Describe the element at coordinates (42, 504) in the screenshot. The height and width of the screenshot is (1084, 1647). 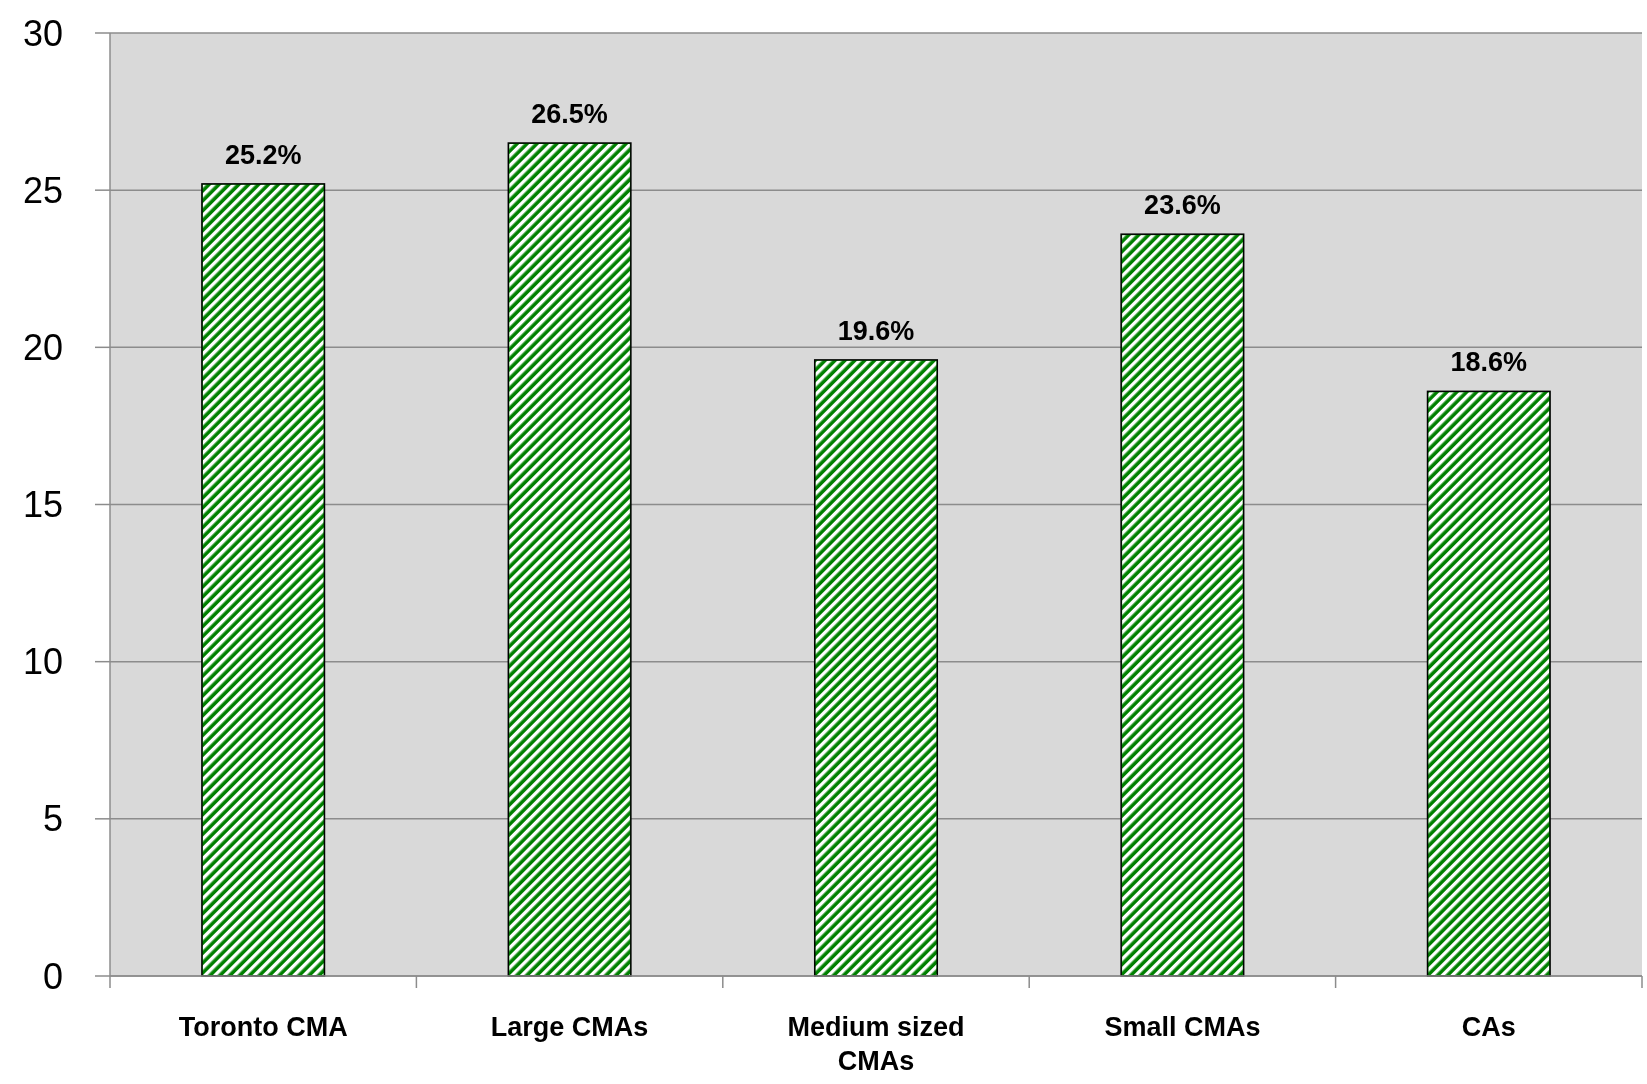
I see `y-tick-label: 15` at that location.